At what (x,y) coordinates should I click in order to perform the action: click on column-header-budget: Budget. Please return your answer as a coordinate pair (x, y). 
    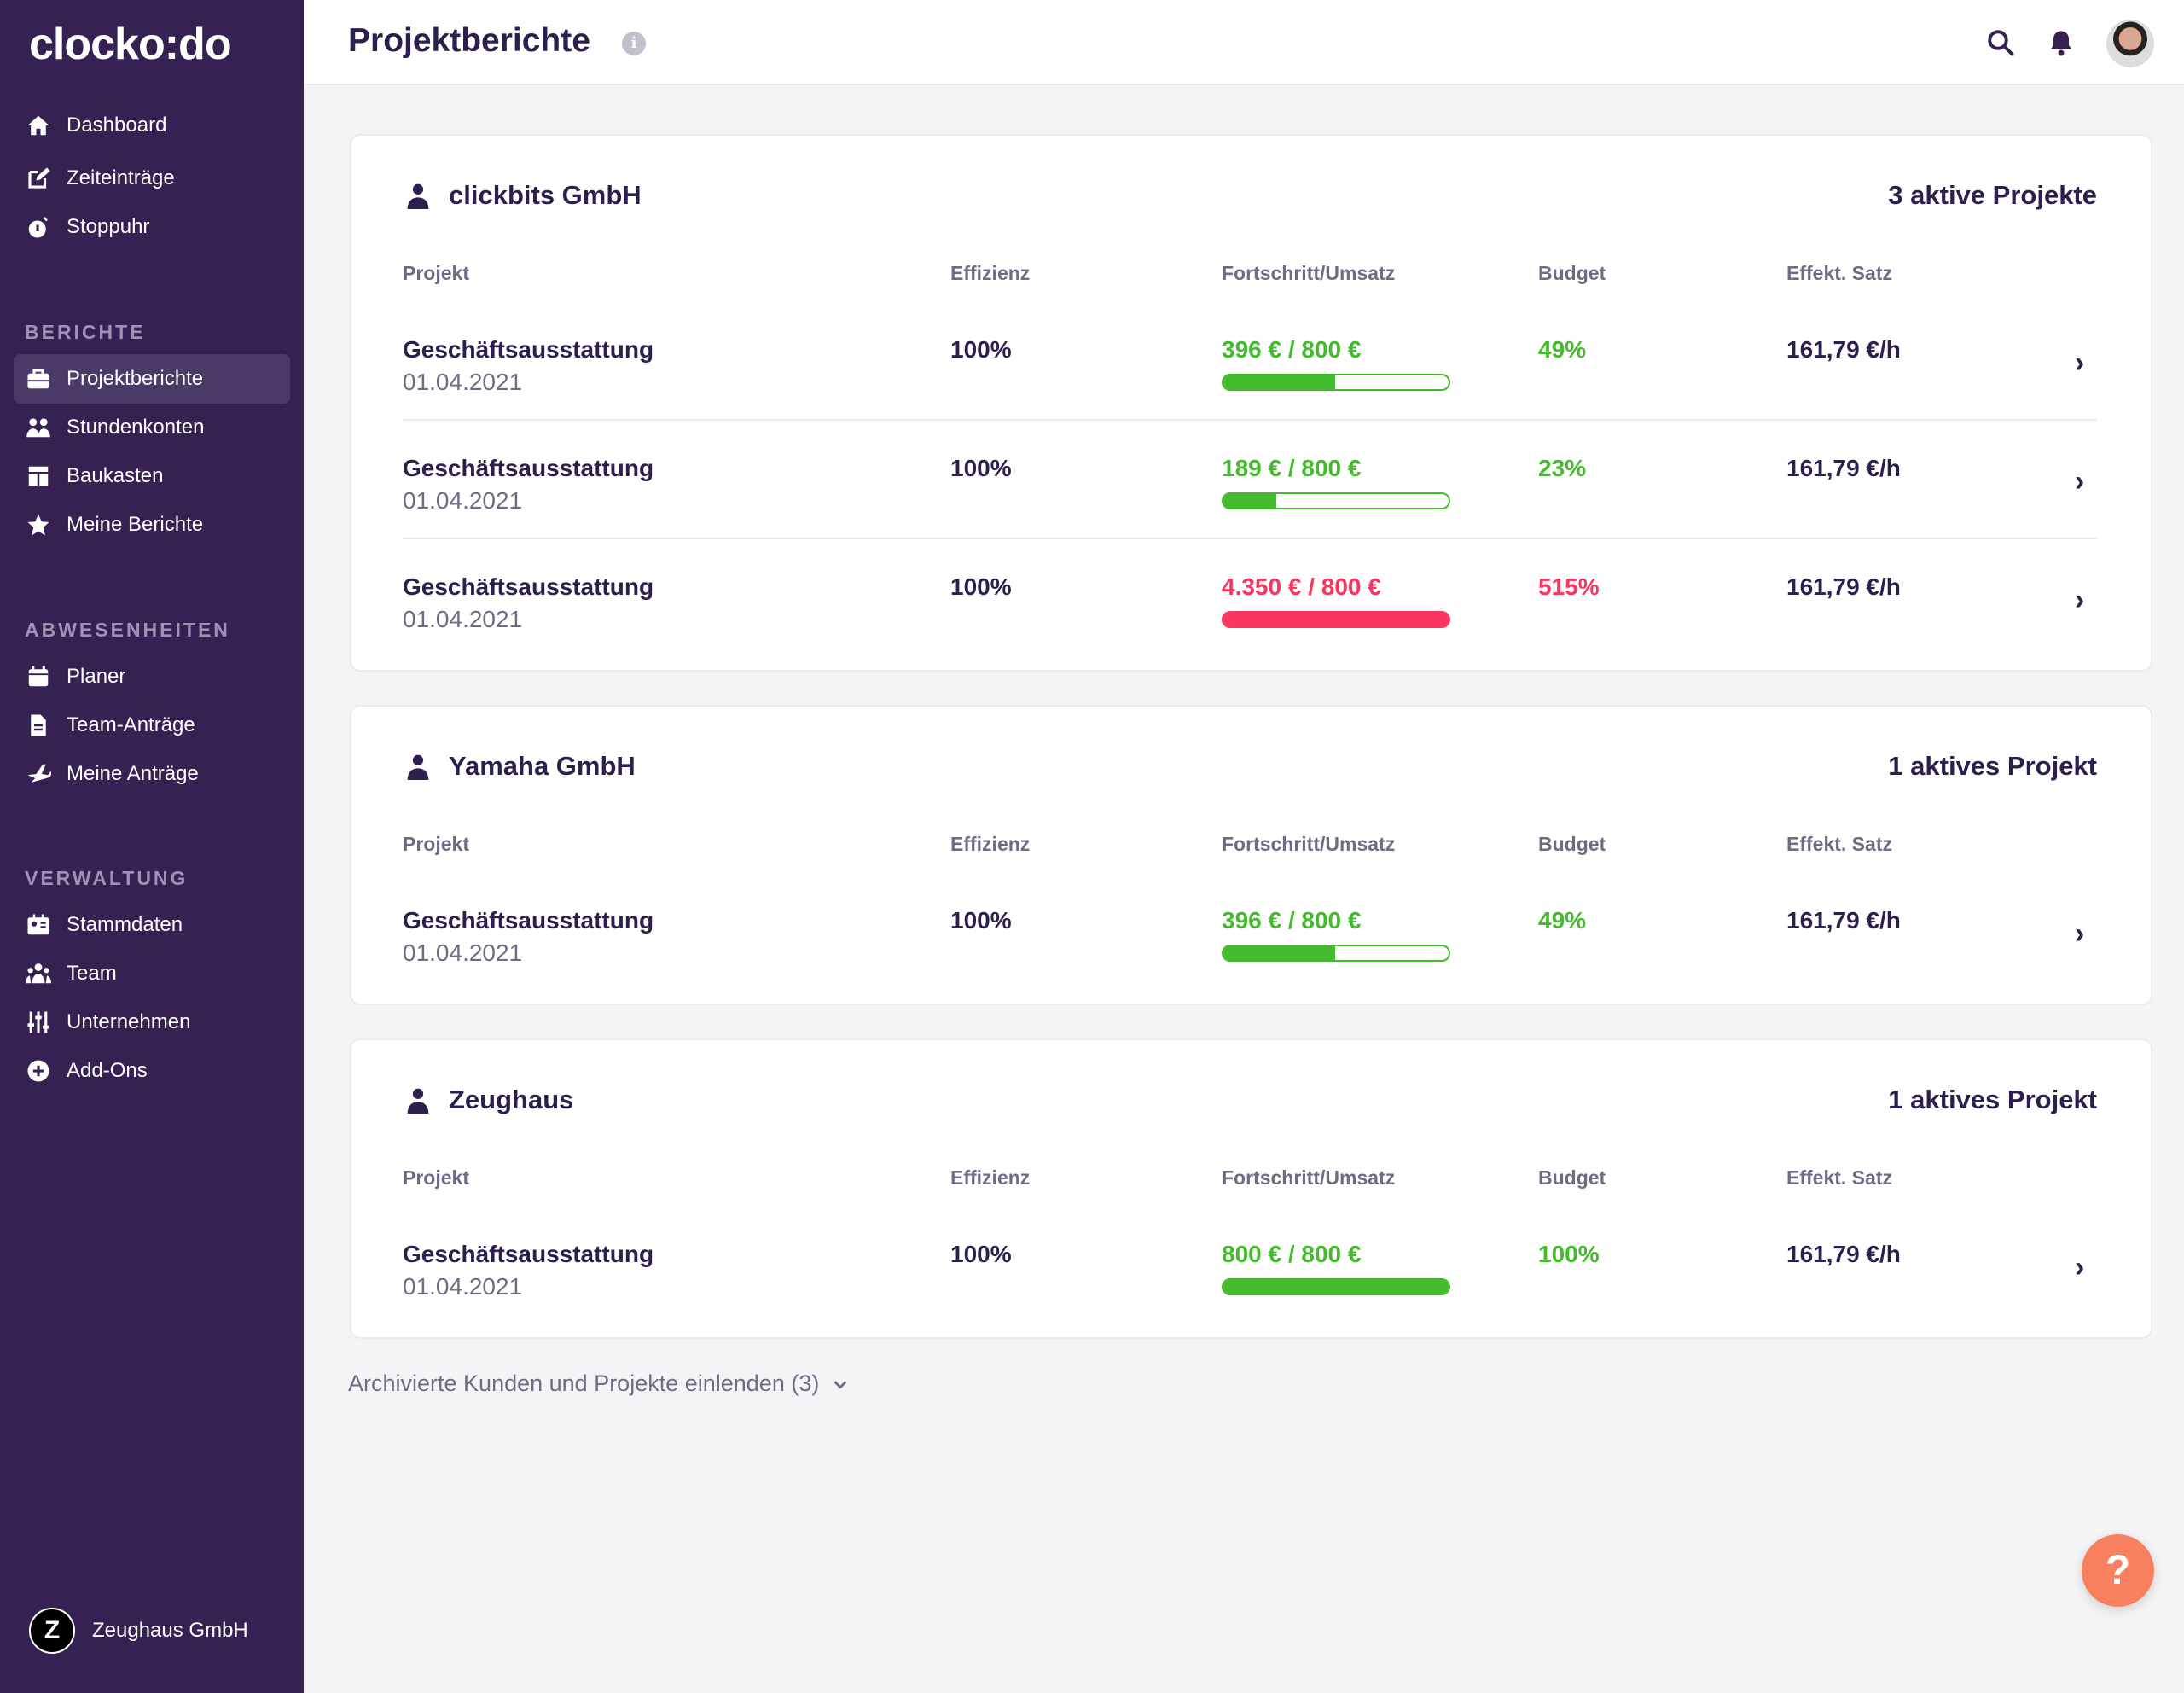
    Looking at the image, I should click on (1572, 1177).